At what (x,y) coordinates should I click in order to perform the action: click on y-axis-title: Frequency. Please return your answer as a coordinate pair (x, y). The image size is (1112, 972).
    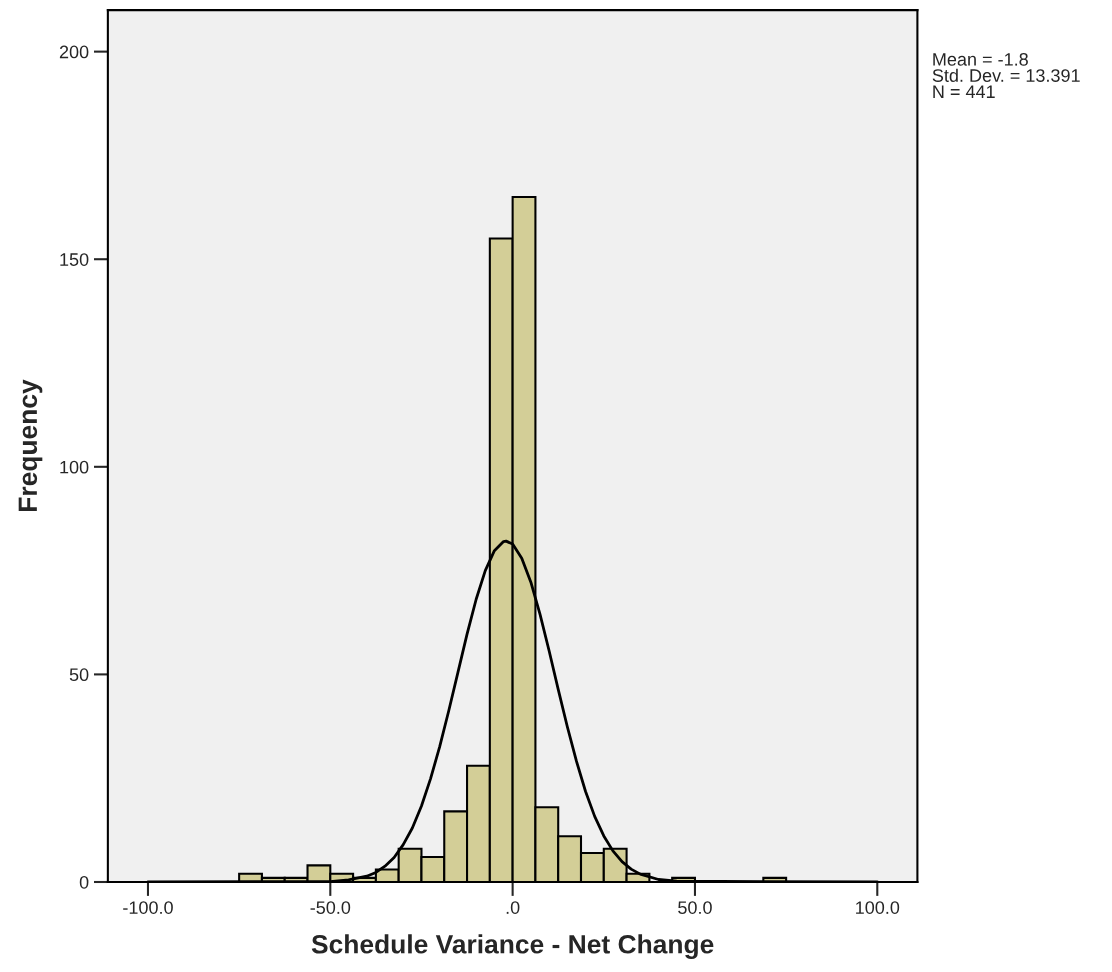
    Looking at the image, I should click on (30, 445).